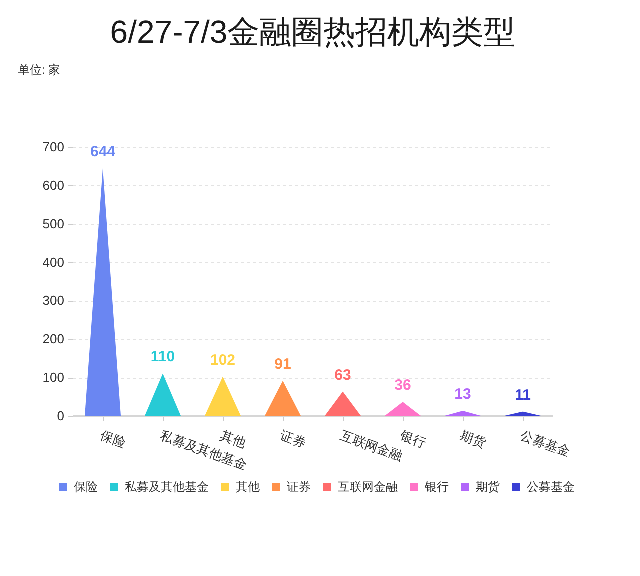  What do you see at coordinates (86, 487) in the screenshot?
I see `legend-label: 保险` at bounding box center [86, 487].